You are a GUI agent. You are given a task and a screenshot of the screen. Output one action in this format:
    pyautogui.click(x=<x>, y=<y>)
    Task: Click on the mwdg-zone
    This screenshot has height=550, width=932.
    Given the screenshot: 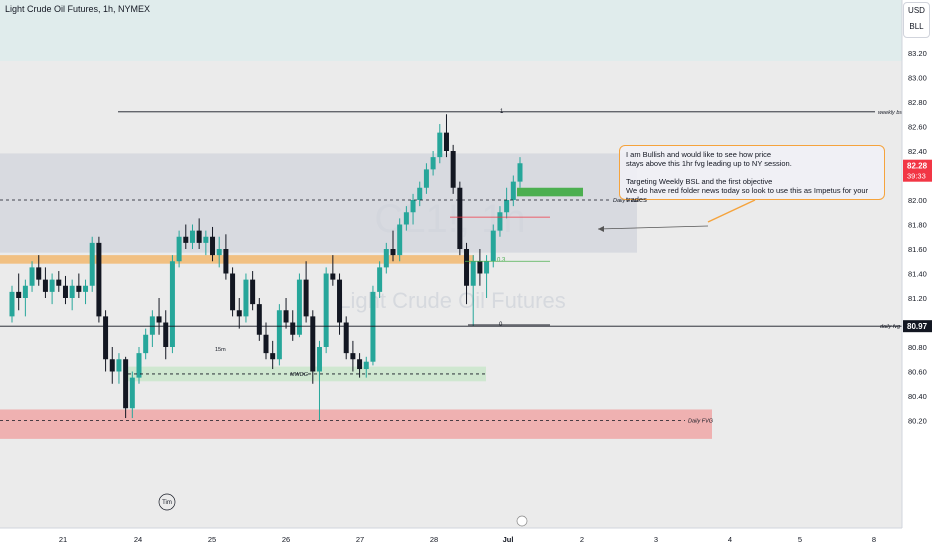 What is the action you would take?
    pyautogui.click(x=307, y=374)
    